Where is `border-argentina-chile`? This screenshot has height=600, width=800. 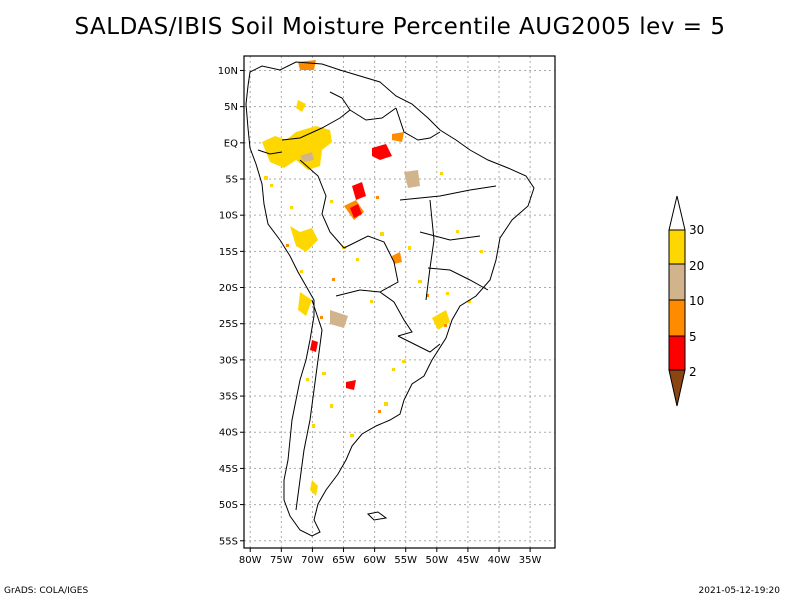
border-argentina-chile is located at coordinates (309, 405).